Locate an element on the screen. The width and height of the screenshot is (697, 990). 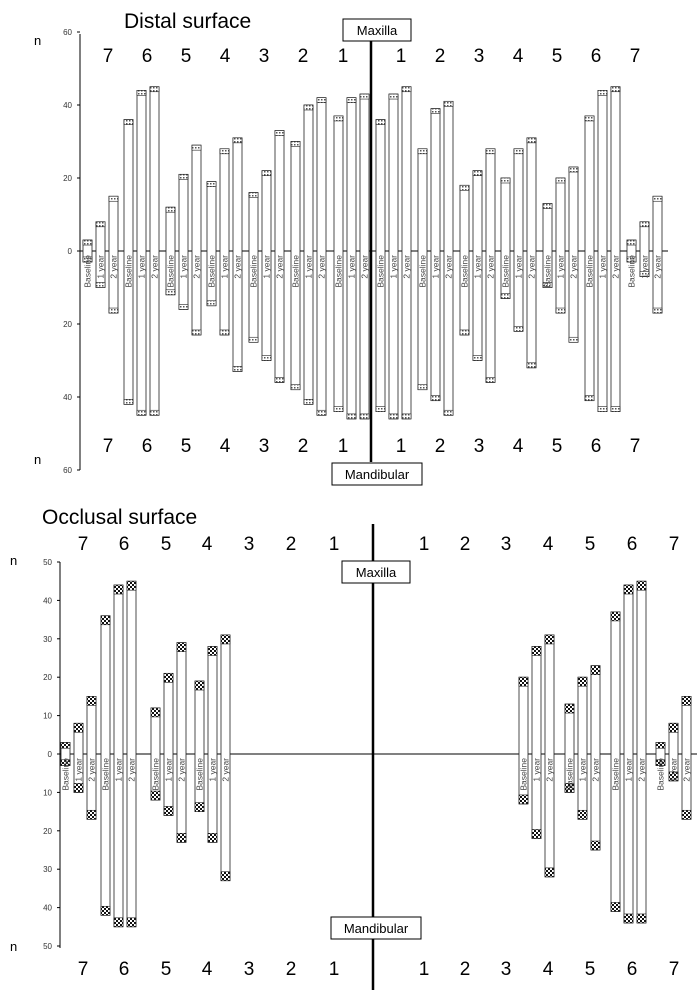
tooth-label-mandibular: 1 is located at coordinates (334, 969).